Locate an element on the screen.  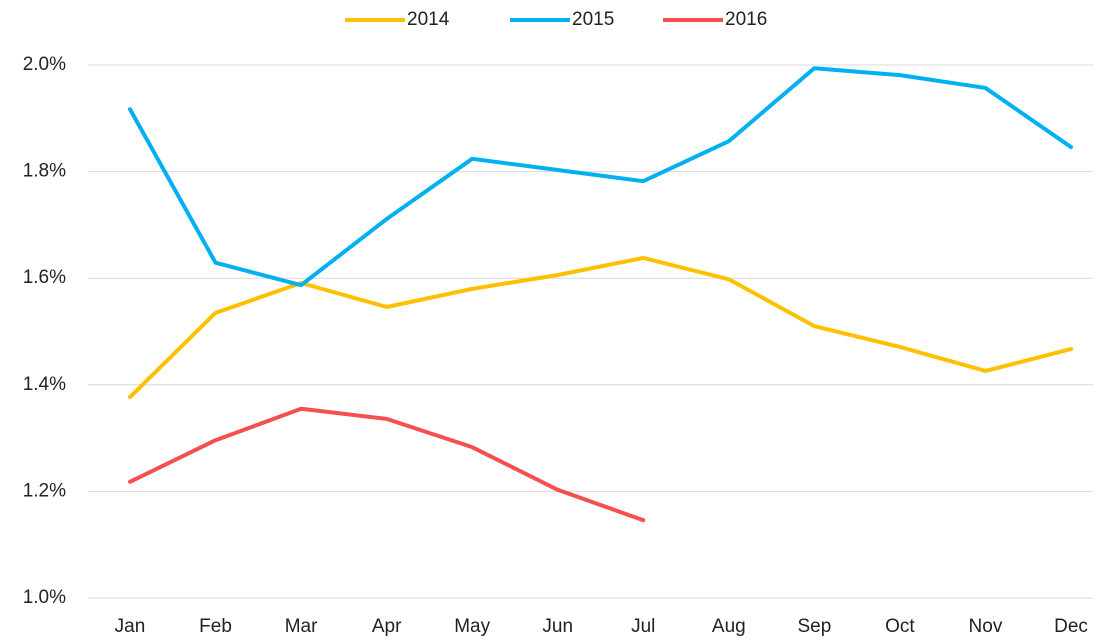
y-tick-label: 2.0% is located at coordinates (44, 64).